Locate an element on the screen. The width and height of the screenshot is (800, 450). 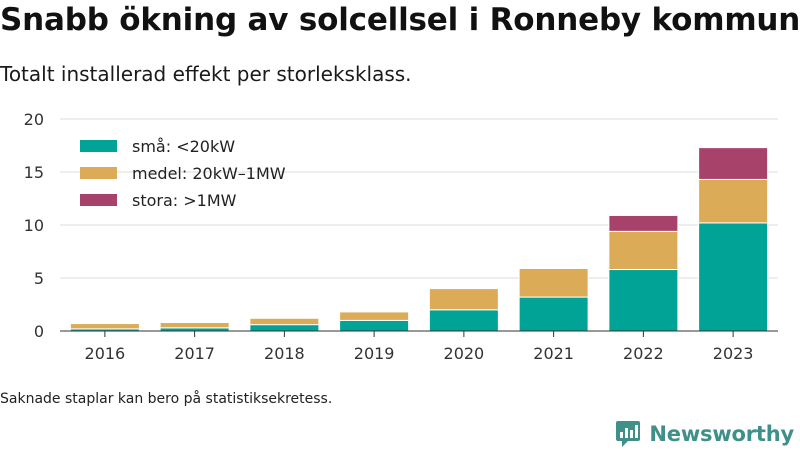
y-tick-label: 15 is located at coordinates (34, 172).